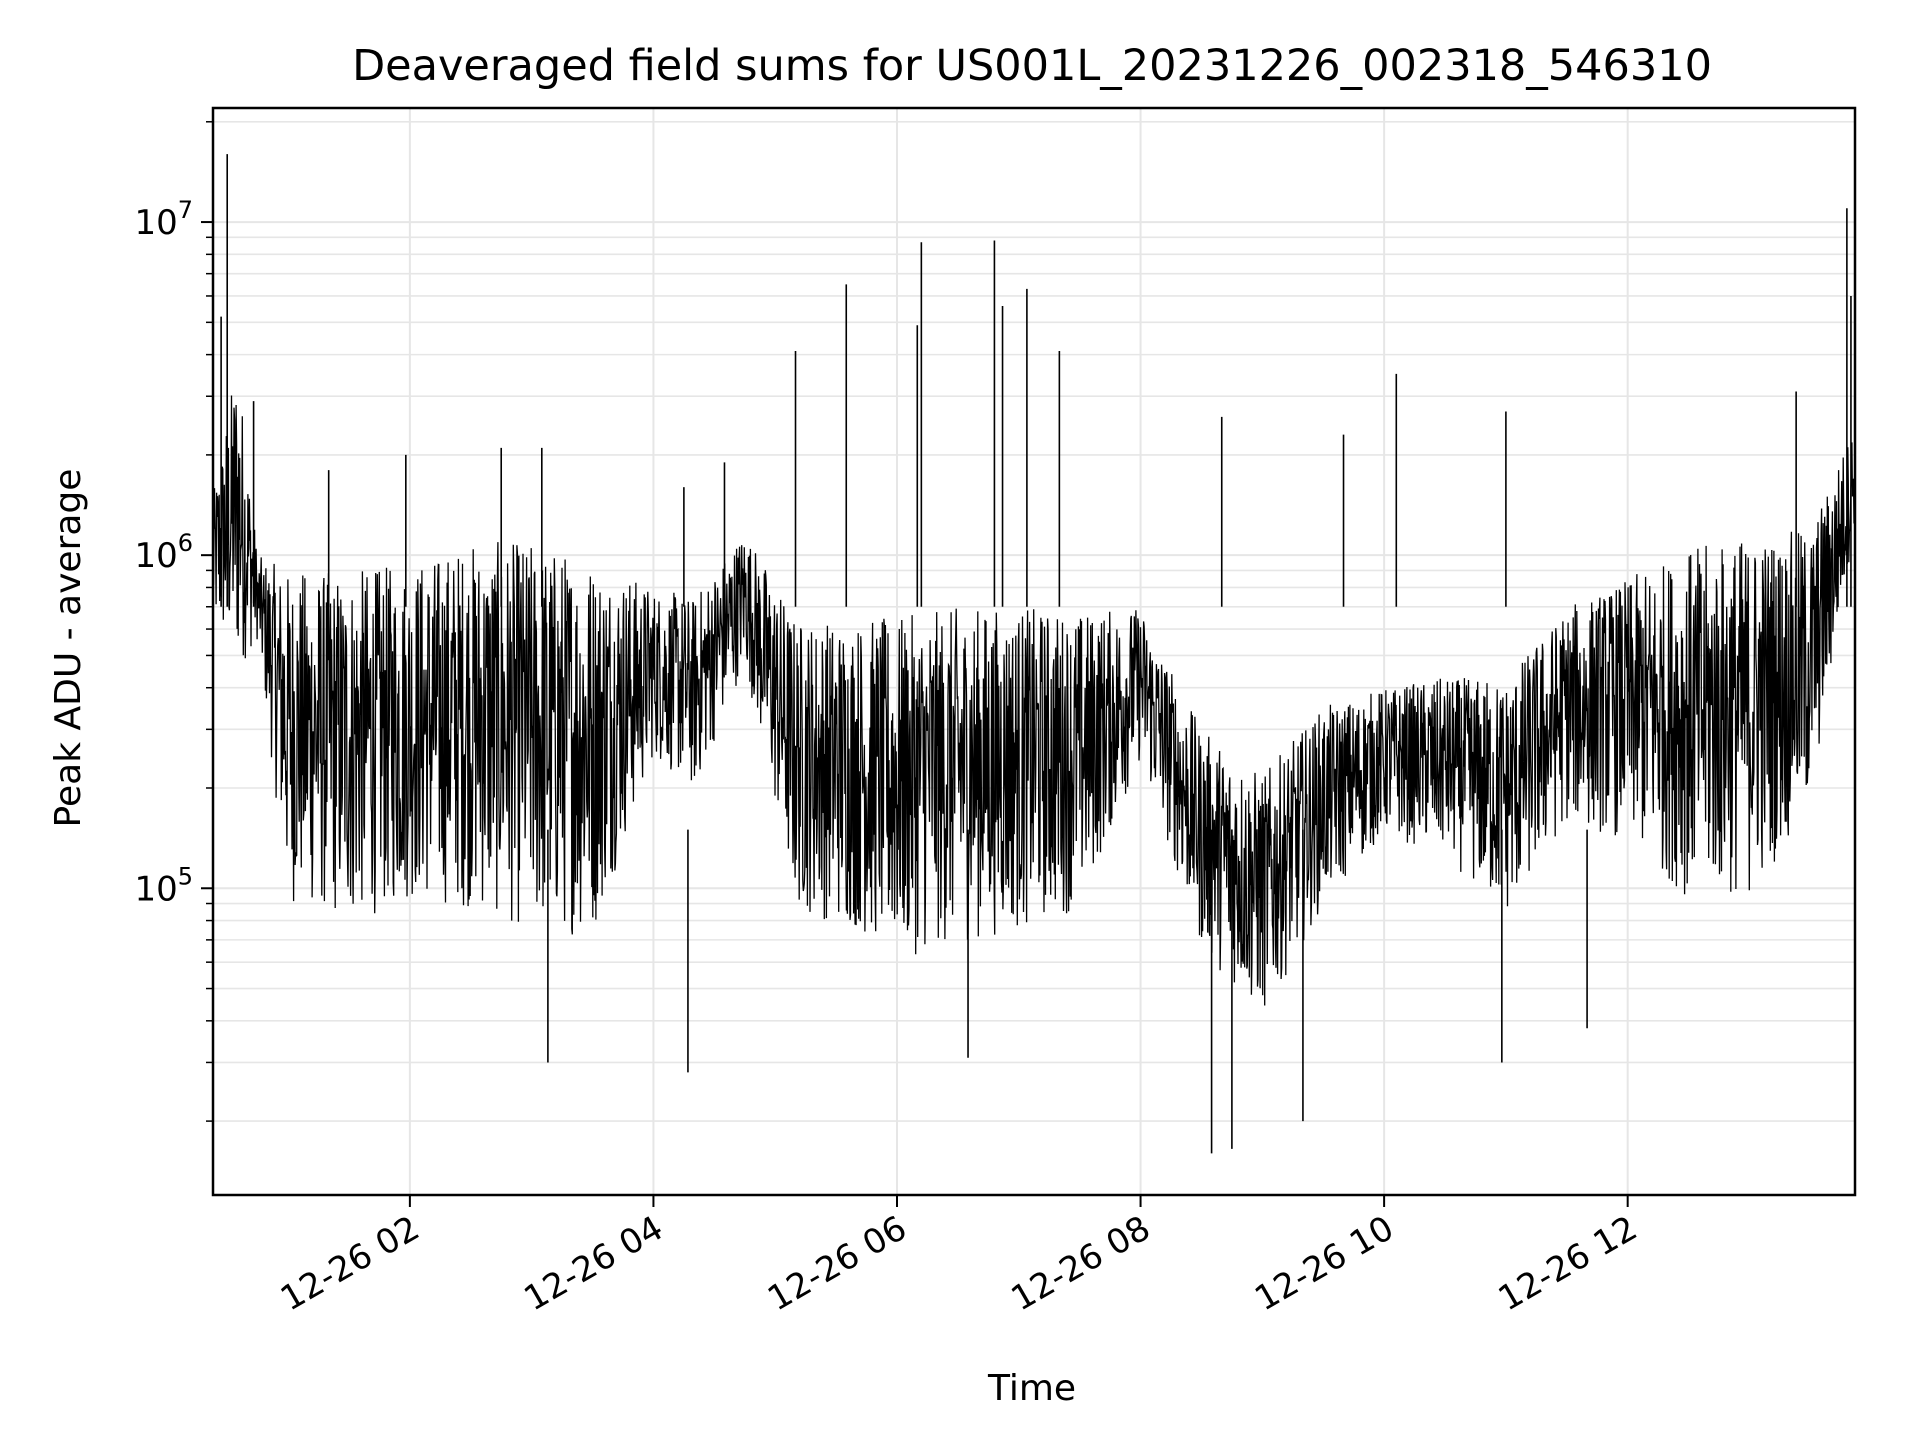 This screenshot has height=1440, width=1920. What do you see at coordinates (163, 885) in the screenshot?
I see `y-tick-label: 10⁵` at bounding box center [163, 885].